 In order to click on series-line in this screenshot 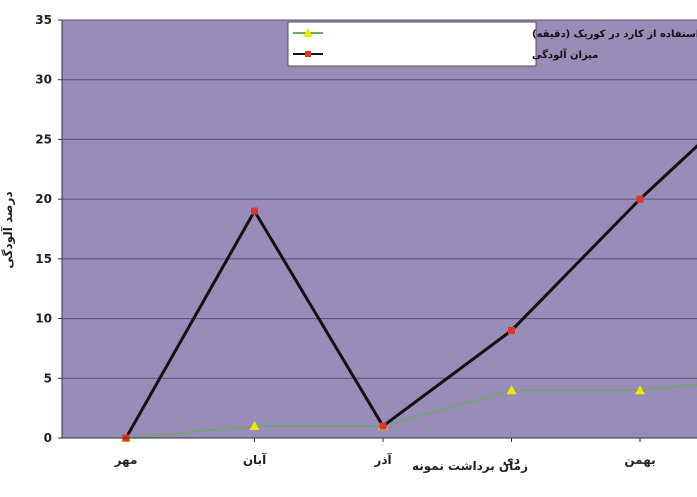, I will do `click(411, 411)`.